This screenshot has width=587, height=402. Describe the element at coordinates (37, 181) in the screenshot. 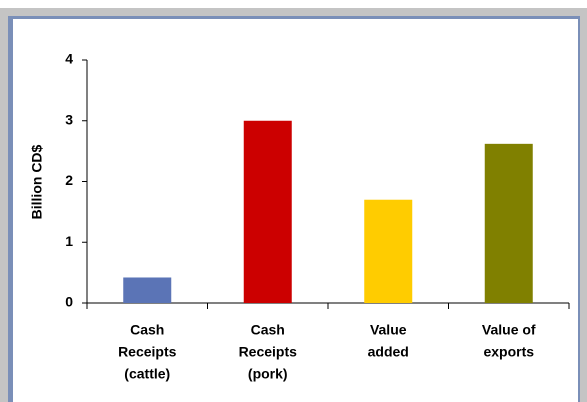

I see `y-axis-label: Billion CD$` at that location.